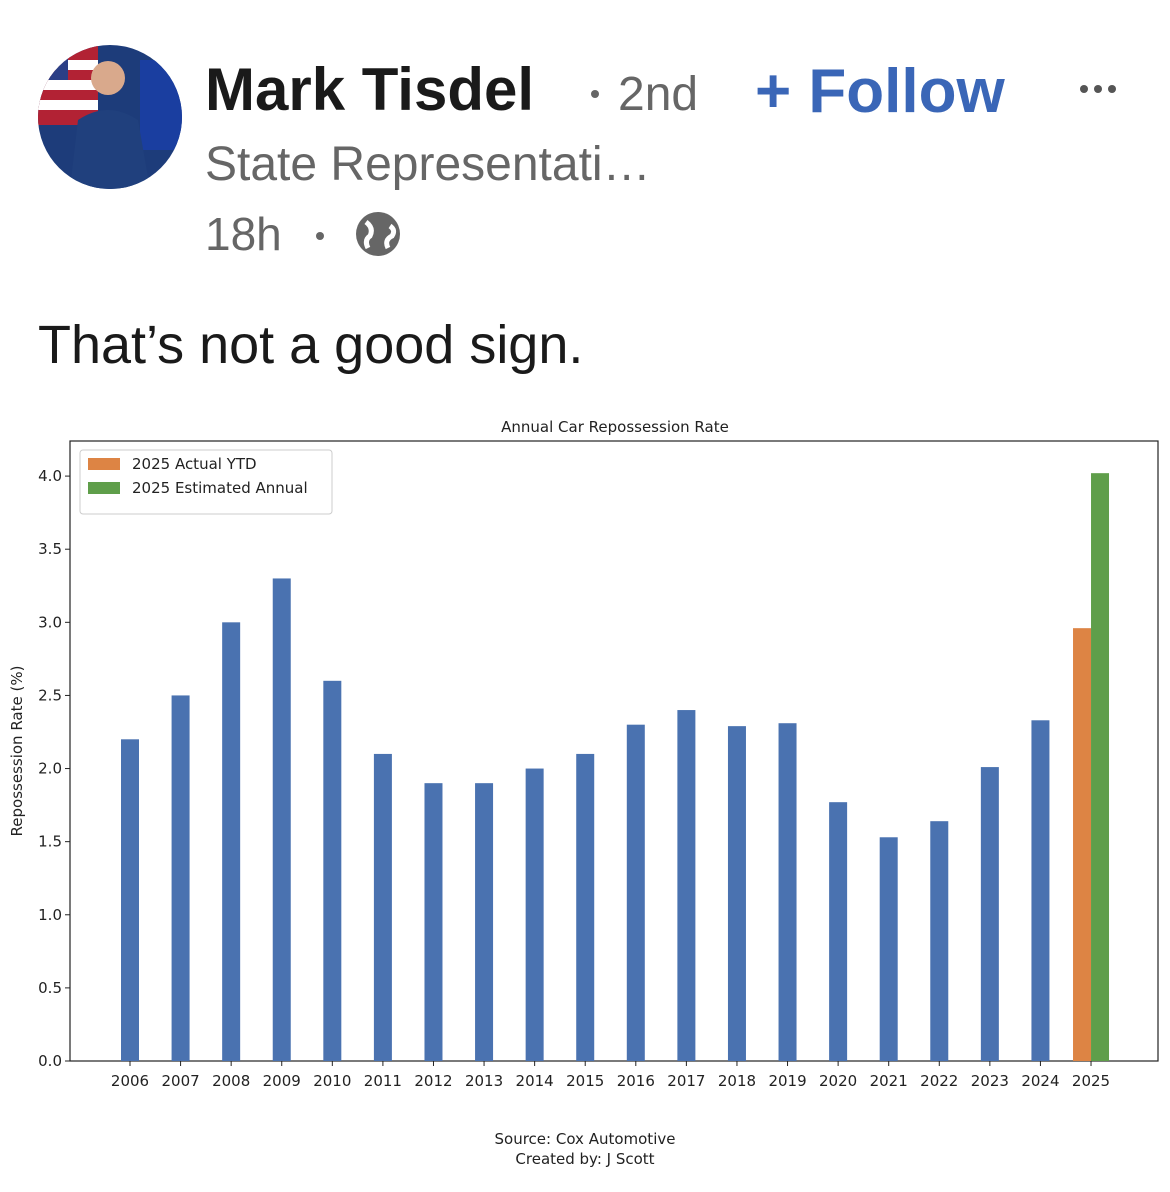 The height and width of the screenshot is (1192, 1170). I want to click on legend-label: 2025 Actual YTD, so click(194, 464).